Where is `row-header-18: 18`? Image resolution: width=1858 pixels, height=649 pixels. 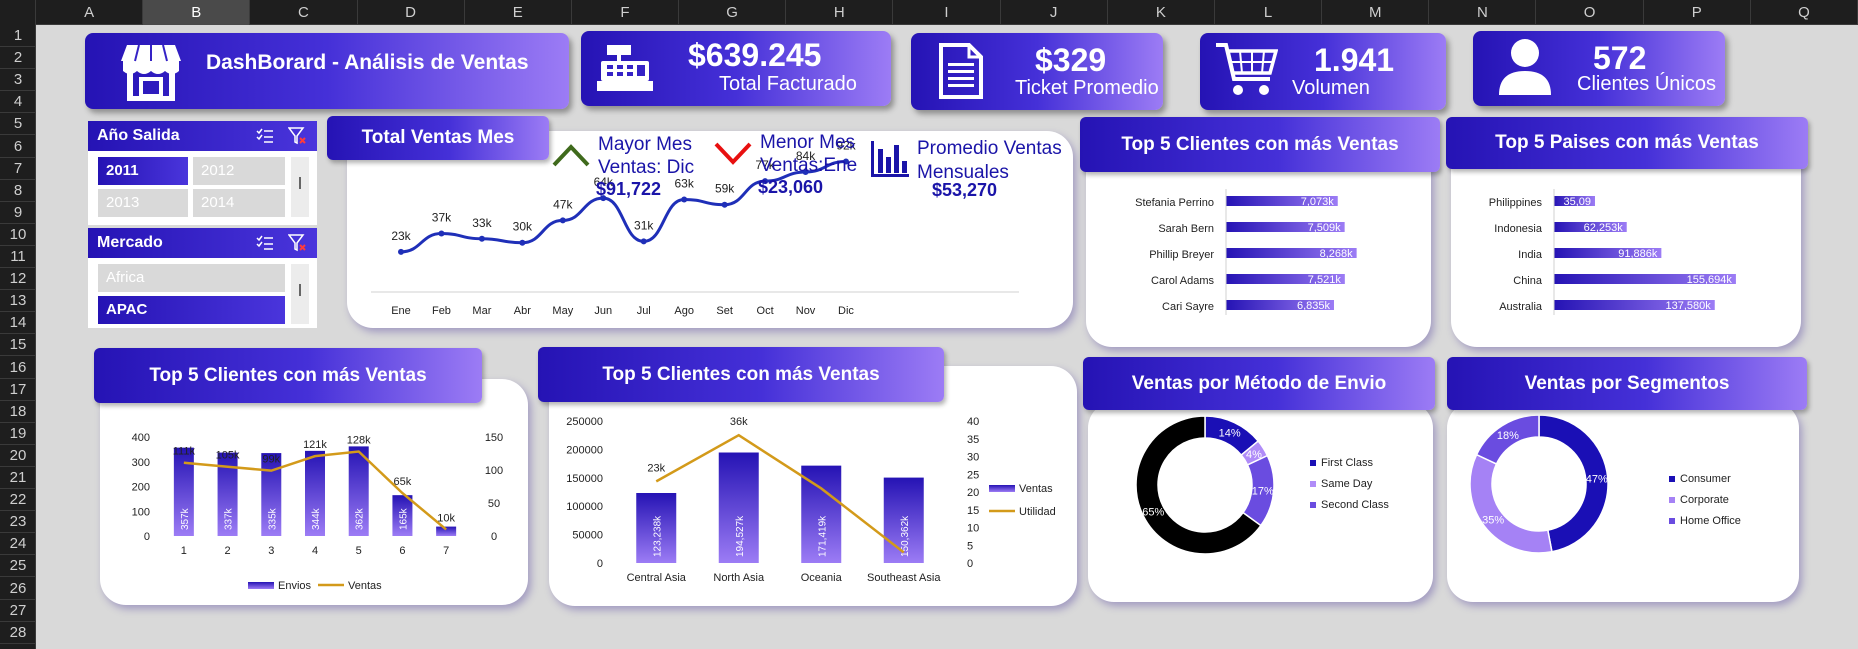 row-header-18: 18 is located at coordinates (18, 412).